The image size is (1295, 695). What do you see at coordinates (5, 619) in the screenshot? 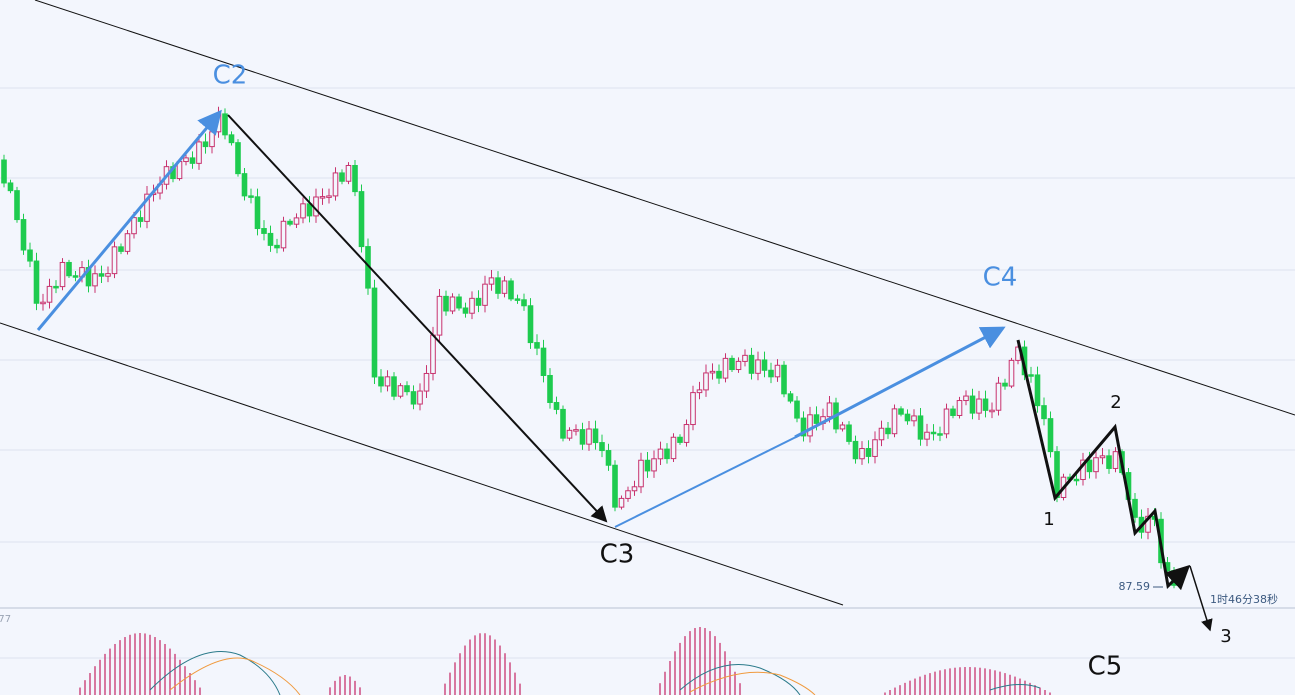
I see `indicator-value: 677` at bounding box center [5, 619].